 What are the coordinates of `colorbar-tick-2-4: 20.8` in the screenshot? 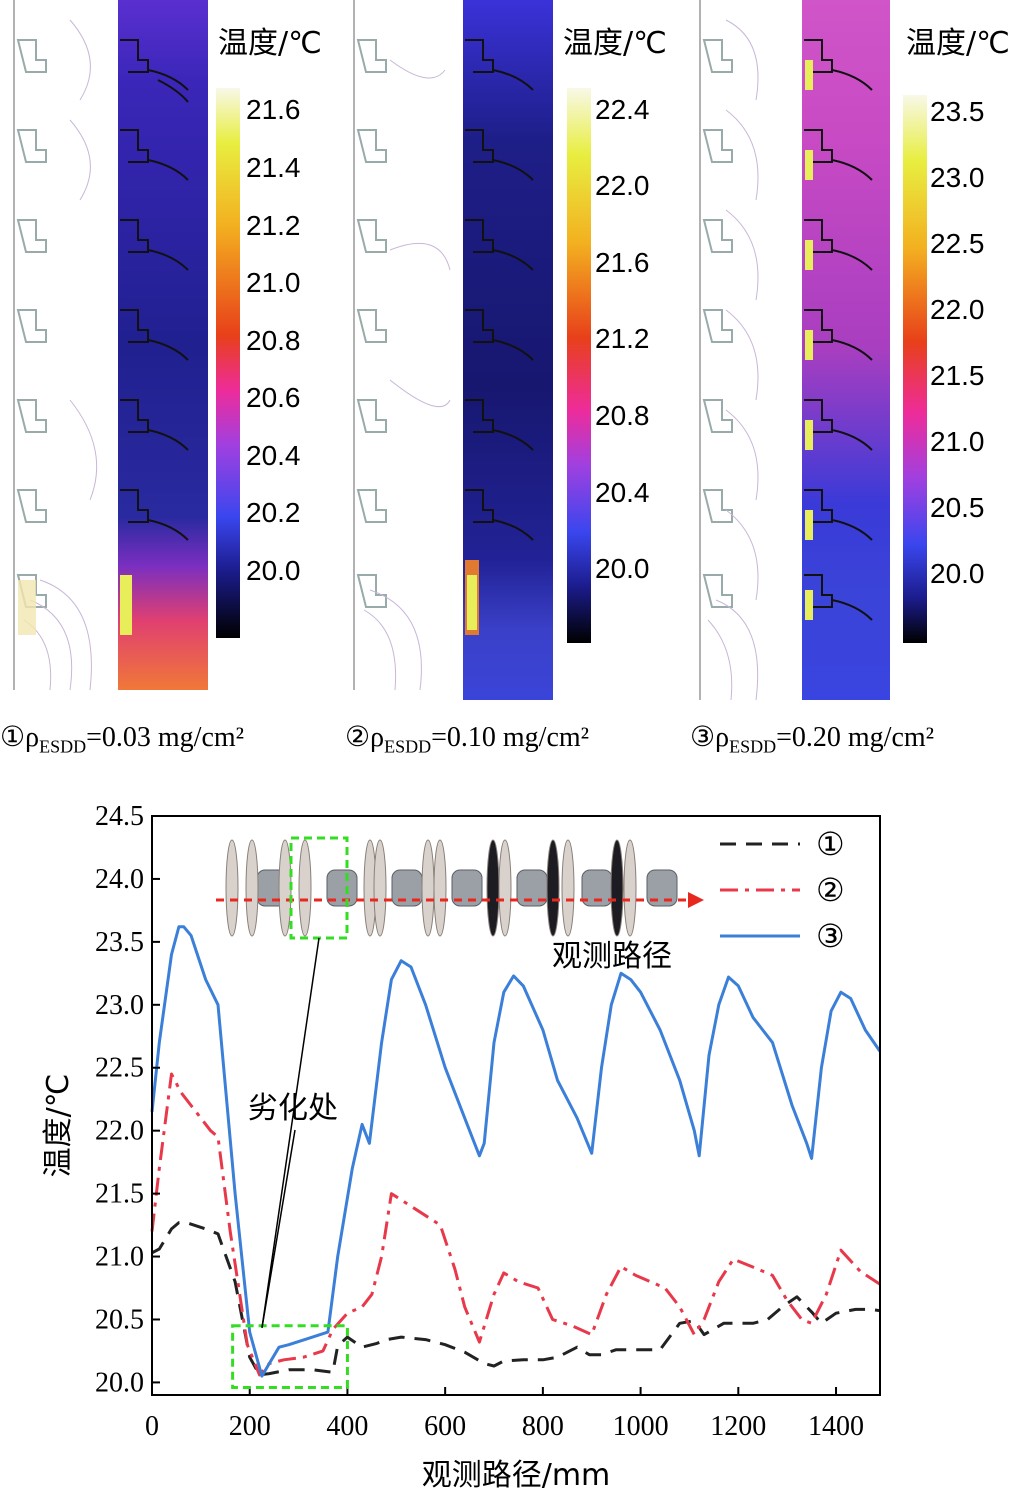 It's located at (622, 415).